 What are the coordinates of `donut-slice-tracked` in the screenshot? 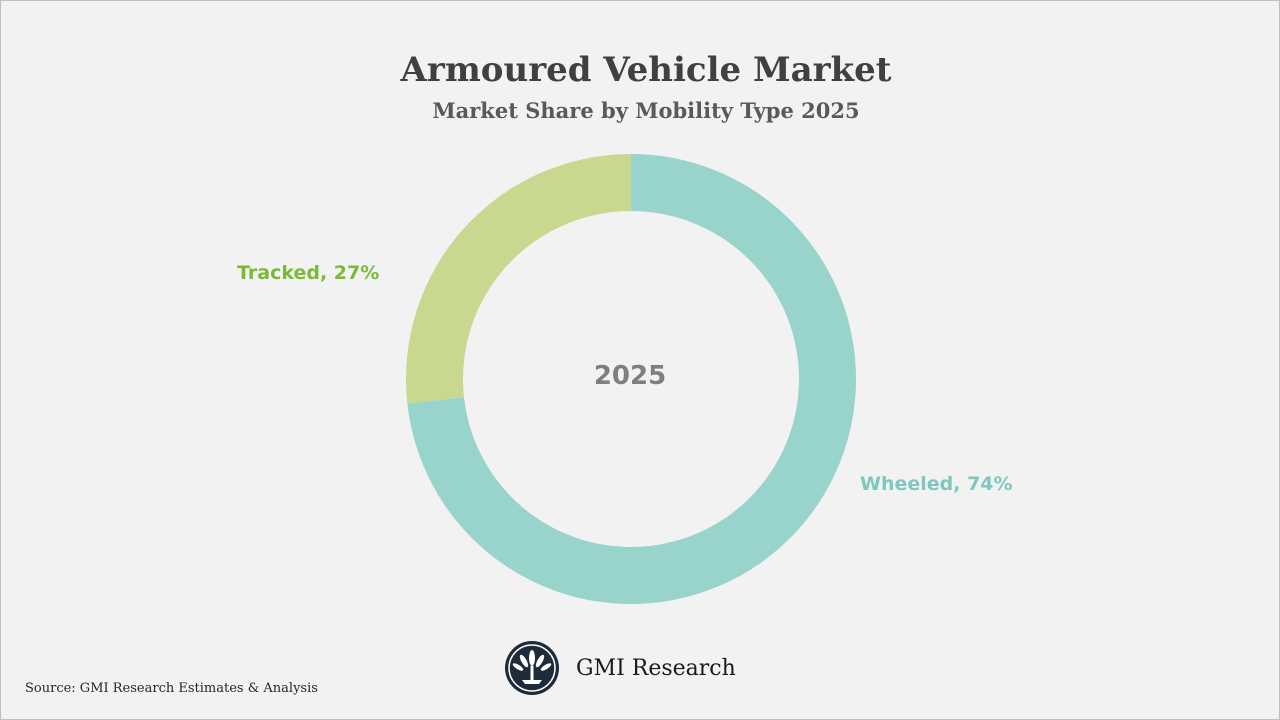 It's located at (518, 279).